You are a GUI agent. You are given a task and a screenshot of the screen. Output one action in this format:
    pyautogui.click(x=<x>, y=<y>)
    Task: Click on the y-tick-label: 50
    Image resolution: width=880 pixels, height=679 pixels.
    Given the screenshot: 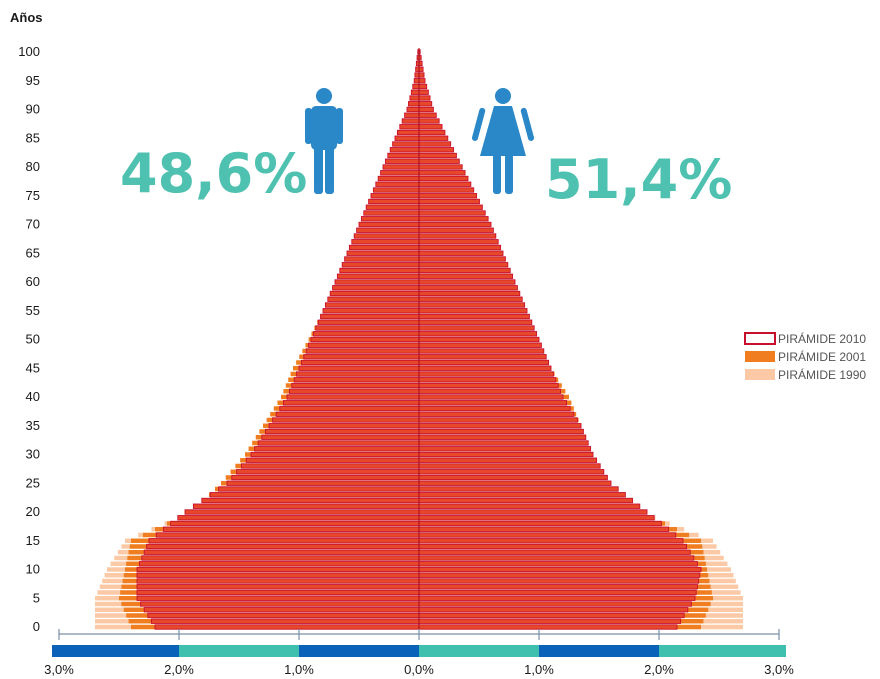 What is the action you would take?
    pyautogui.click(x=33, y=339)
    